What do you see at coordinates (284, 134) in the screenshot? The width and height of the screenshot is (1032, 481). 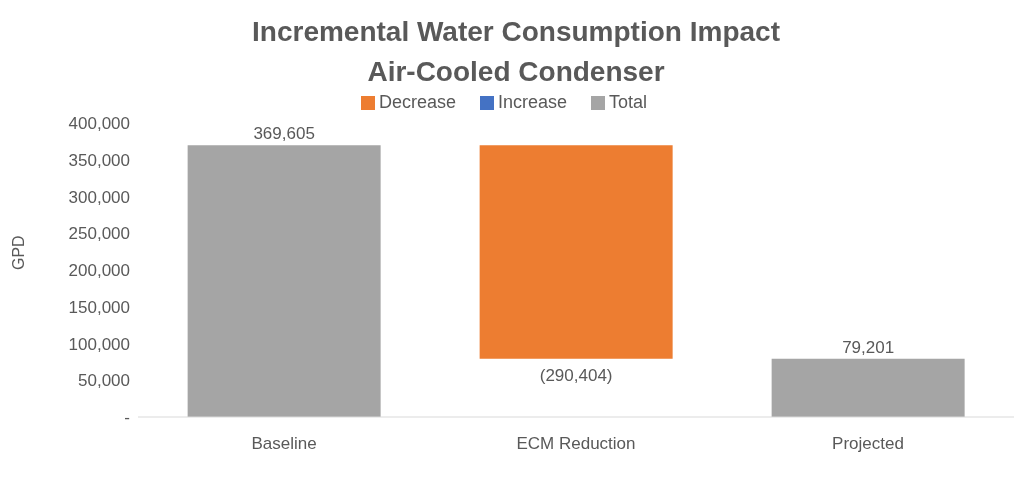 I see `data-label: 369,605` at bounding box center [284, 134].